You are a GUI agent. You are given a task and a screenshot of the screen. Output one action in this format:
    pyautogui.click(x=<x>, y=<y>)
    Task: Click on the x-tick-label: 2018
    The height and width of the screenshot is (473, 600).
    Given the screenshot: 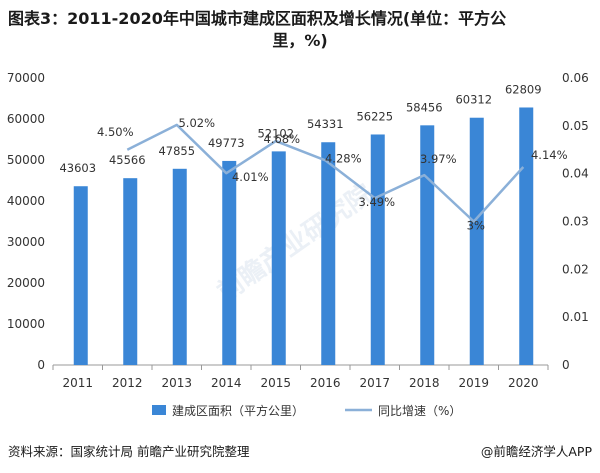 What is the action you would take?
    pyautogui.click(x=424, y=383)
    